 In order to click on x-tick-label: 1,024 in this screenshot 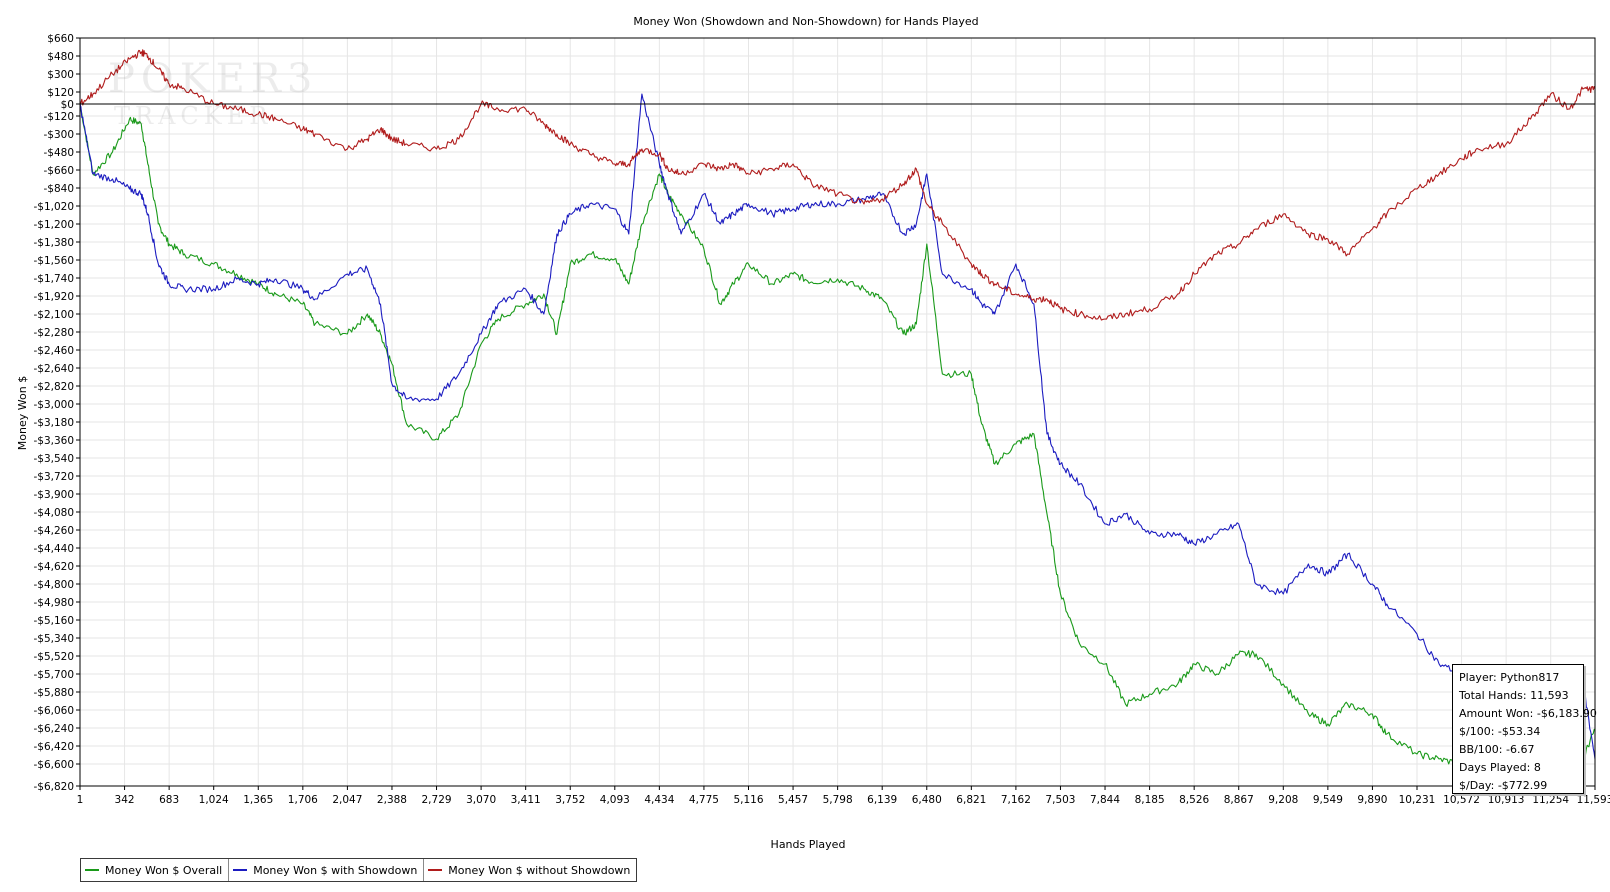, I will do `click(214, 800)`.